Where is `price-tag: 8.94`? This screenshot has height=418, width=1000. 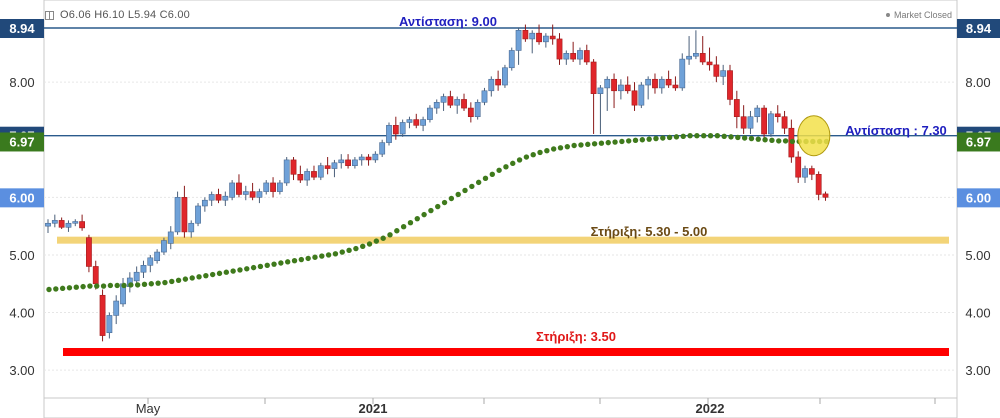
price-tag: 8.94 is located at coordinates (978, 28).